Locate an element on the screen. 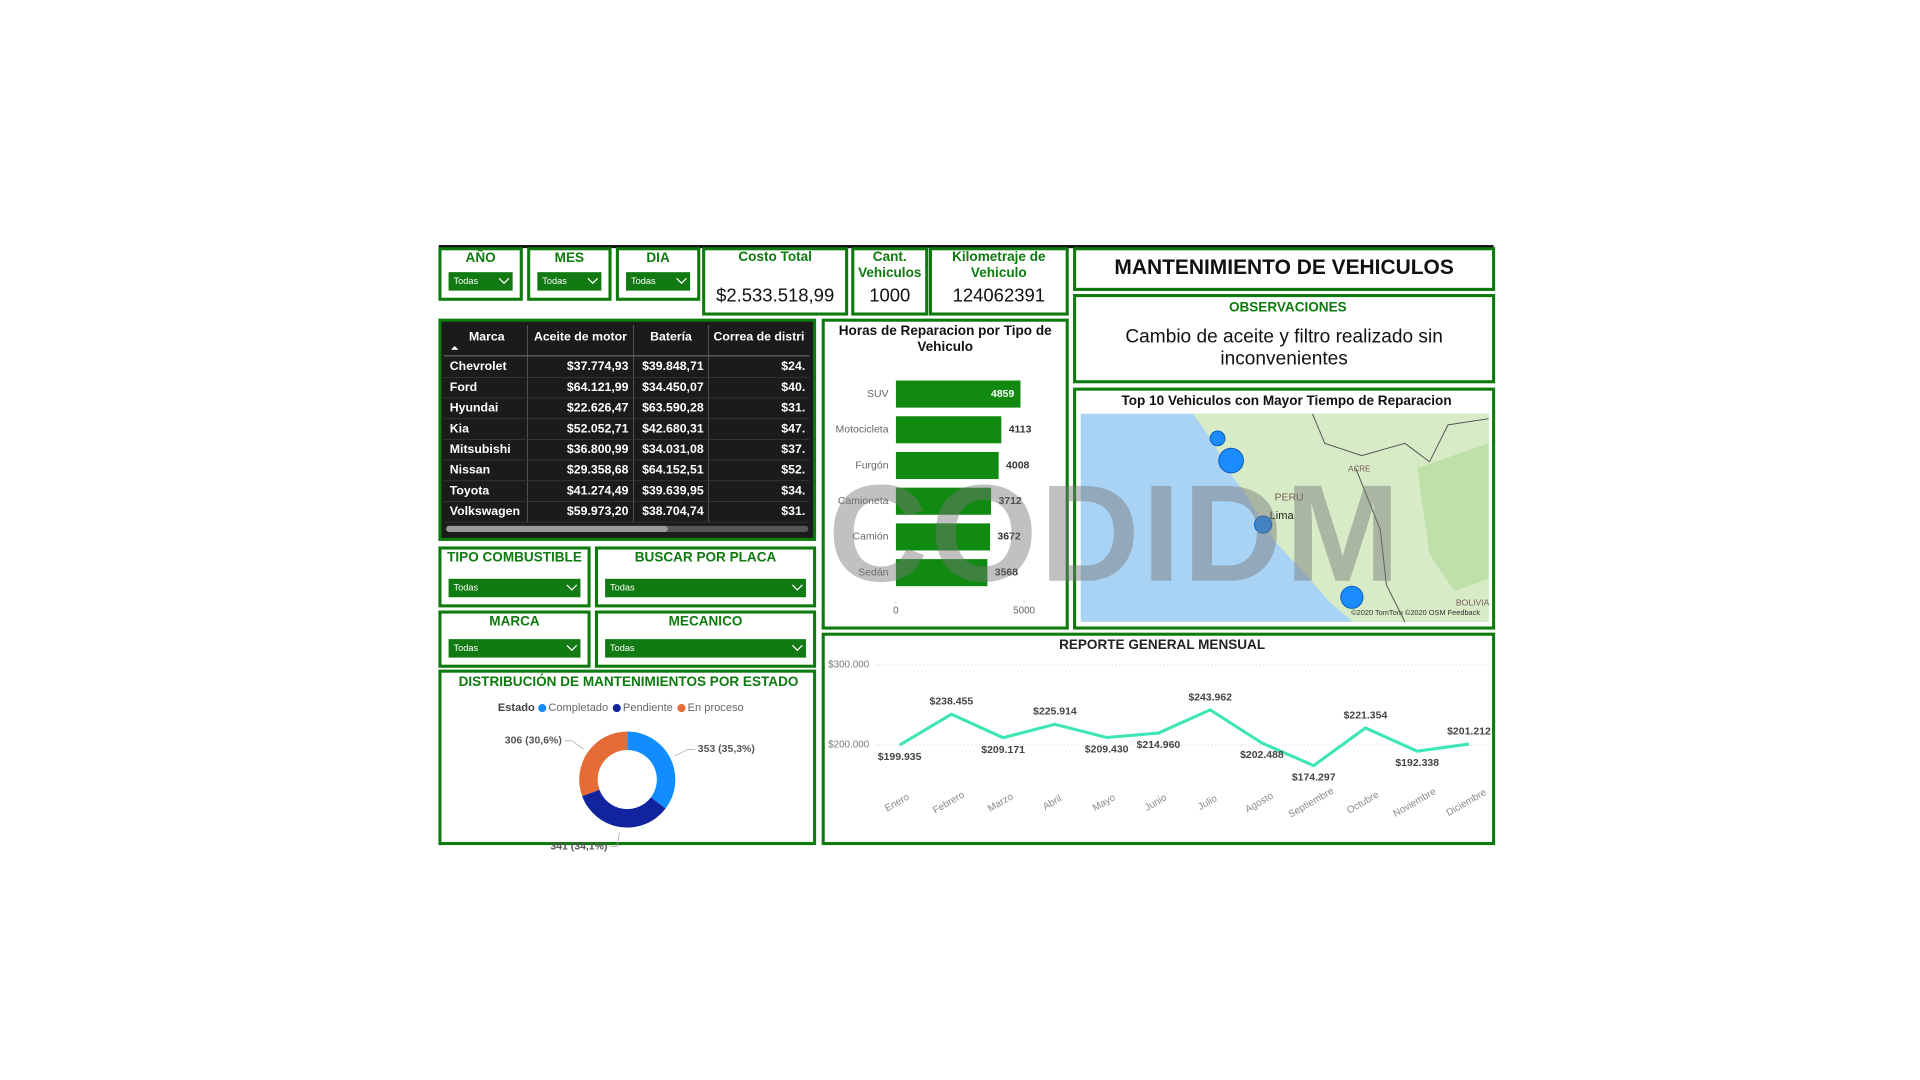  row-label: Kia is located at coordinates (459, 428).